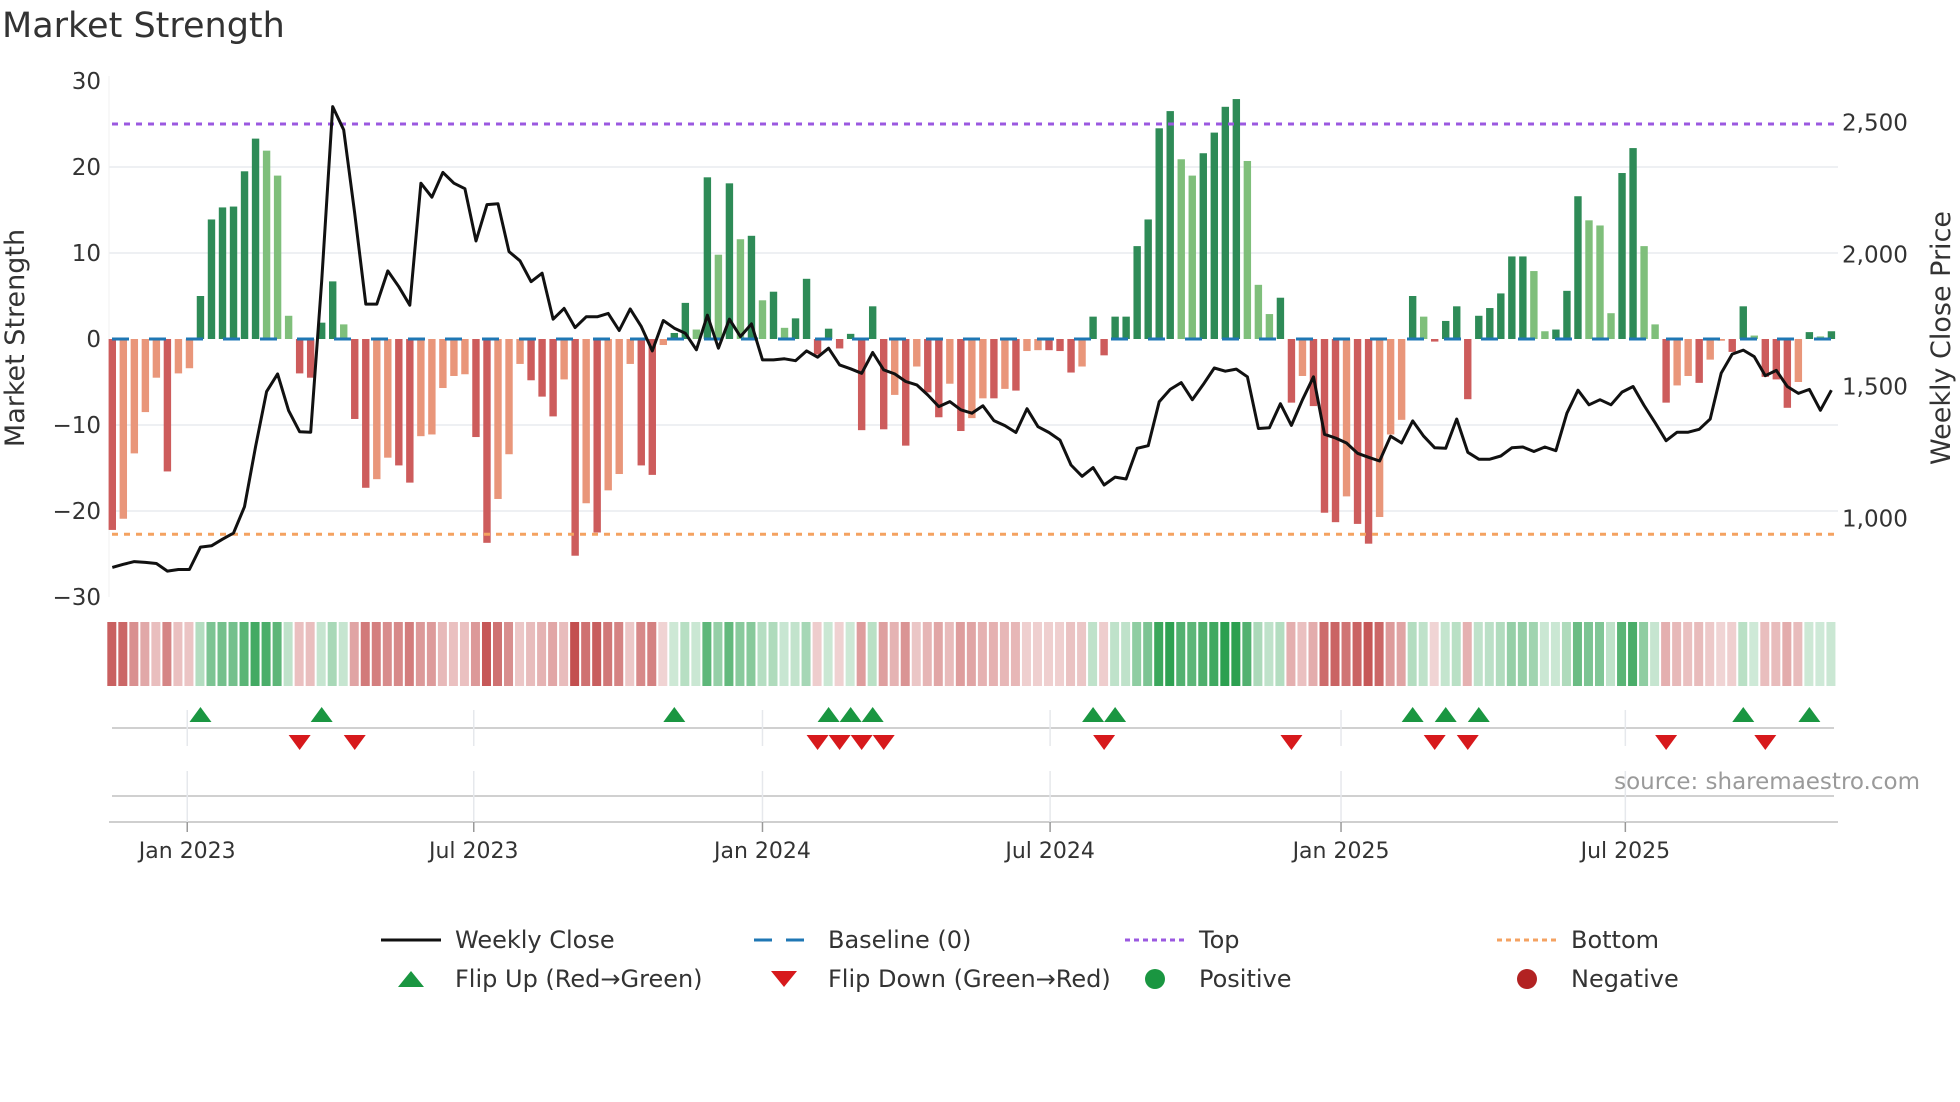  I want to click on legend-item-flip-down: Flip Down (Green→Red), so click(932, 979).